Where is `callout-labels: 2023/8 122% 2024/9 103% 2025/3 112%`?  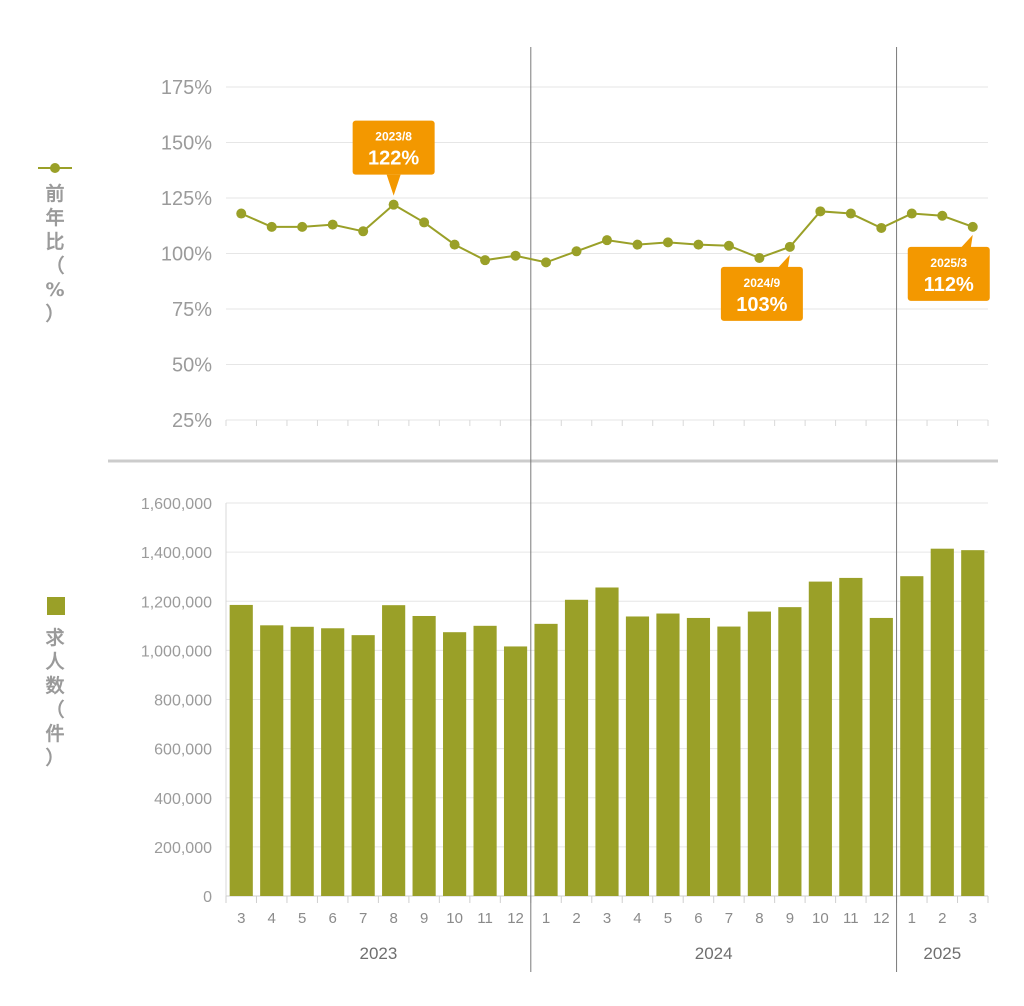
callout-labels: 2023/8 122% 2024/9 103% 2025/3 112% is located at coordinates (671, 220).